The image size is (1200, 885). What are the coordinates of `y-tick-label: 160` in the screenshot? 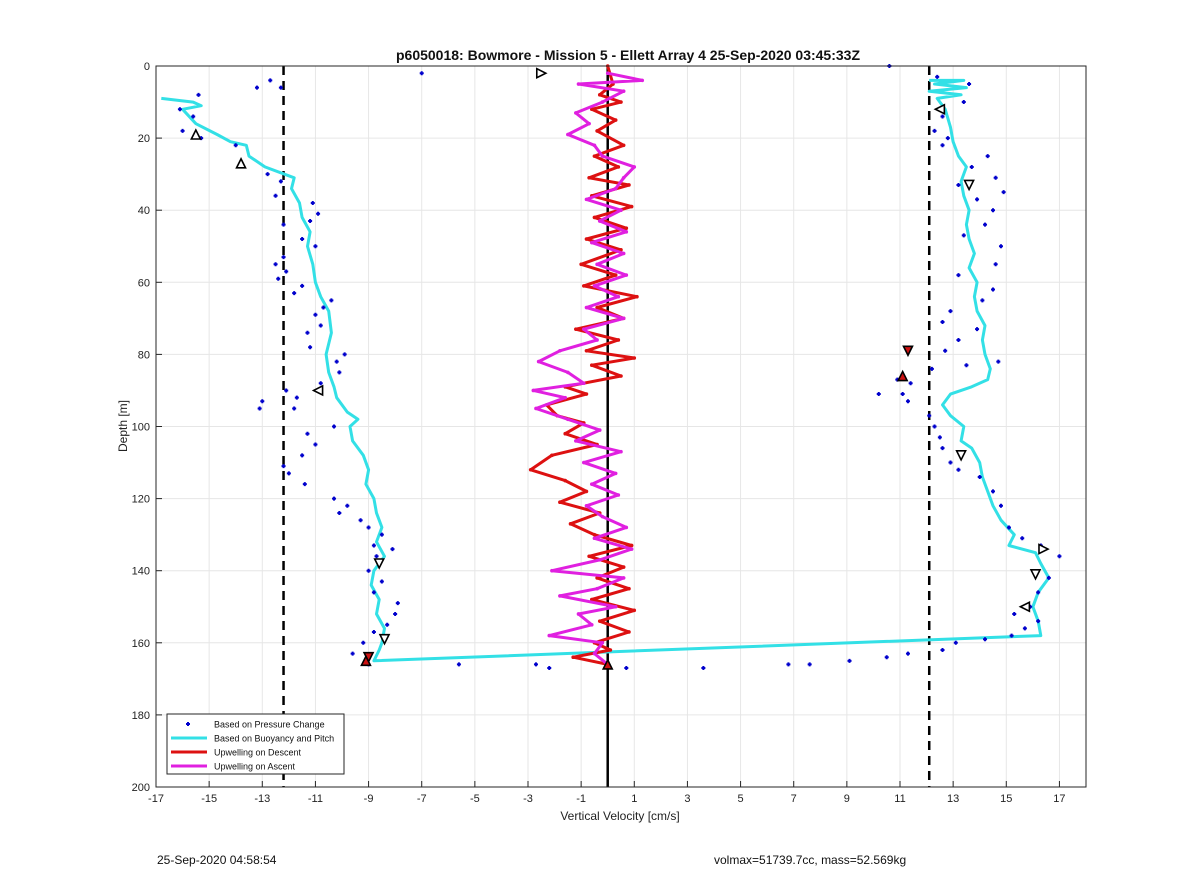 It's located at (141, 644).